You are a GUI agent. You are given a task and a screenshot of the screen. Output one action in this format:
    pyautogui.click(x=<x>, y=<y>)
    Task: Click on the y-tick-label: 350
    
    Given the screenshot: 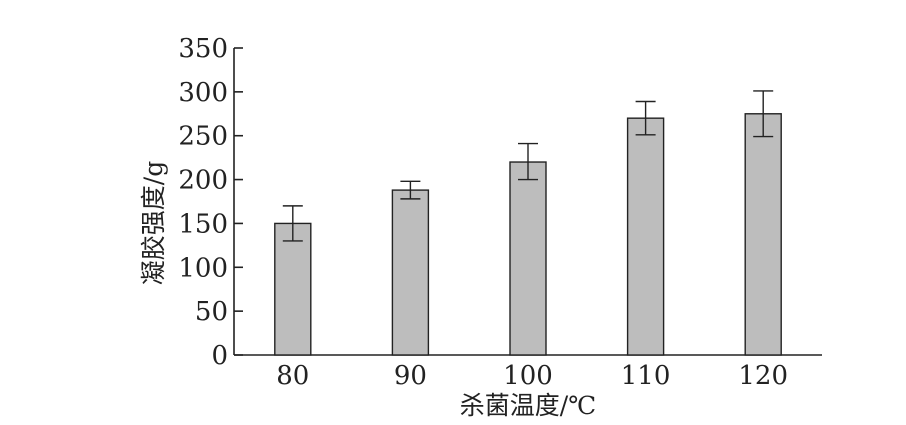 What is the action you would take?
    pyautogui.click(x=203, y=49)
    